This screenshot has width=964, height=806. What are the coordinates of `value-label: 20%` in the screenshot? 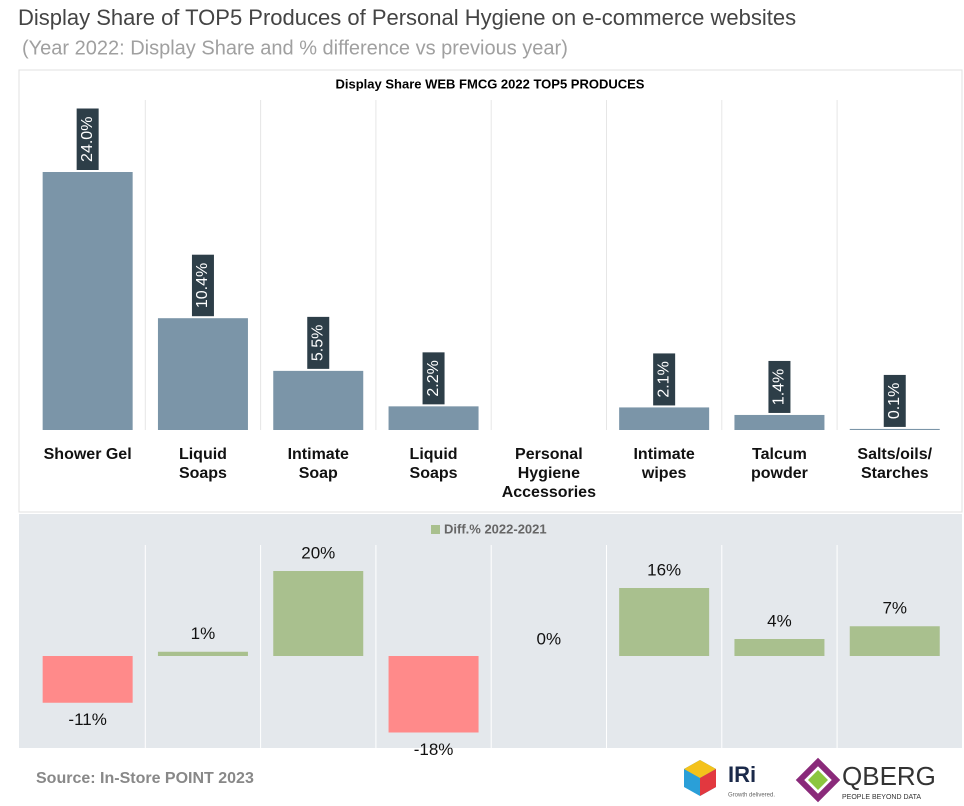 It's located at (318, 552).